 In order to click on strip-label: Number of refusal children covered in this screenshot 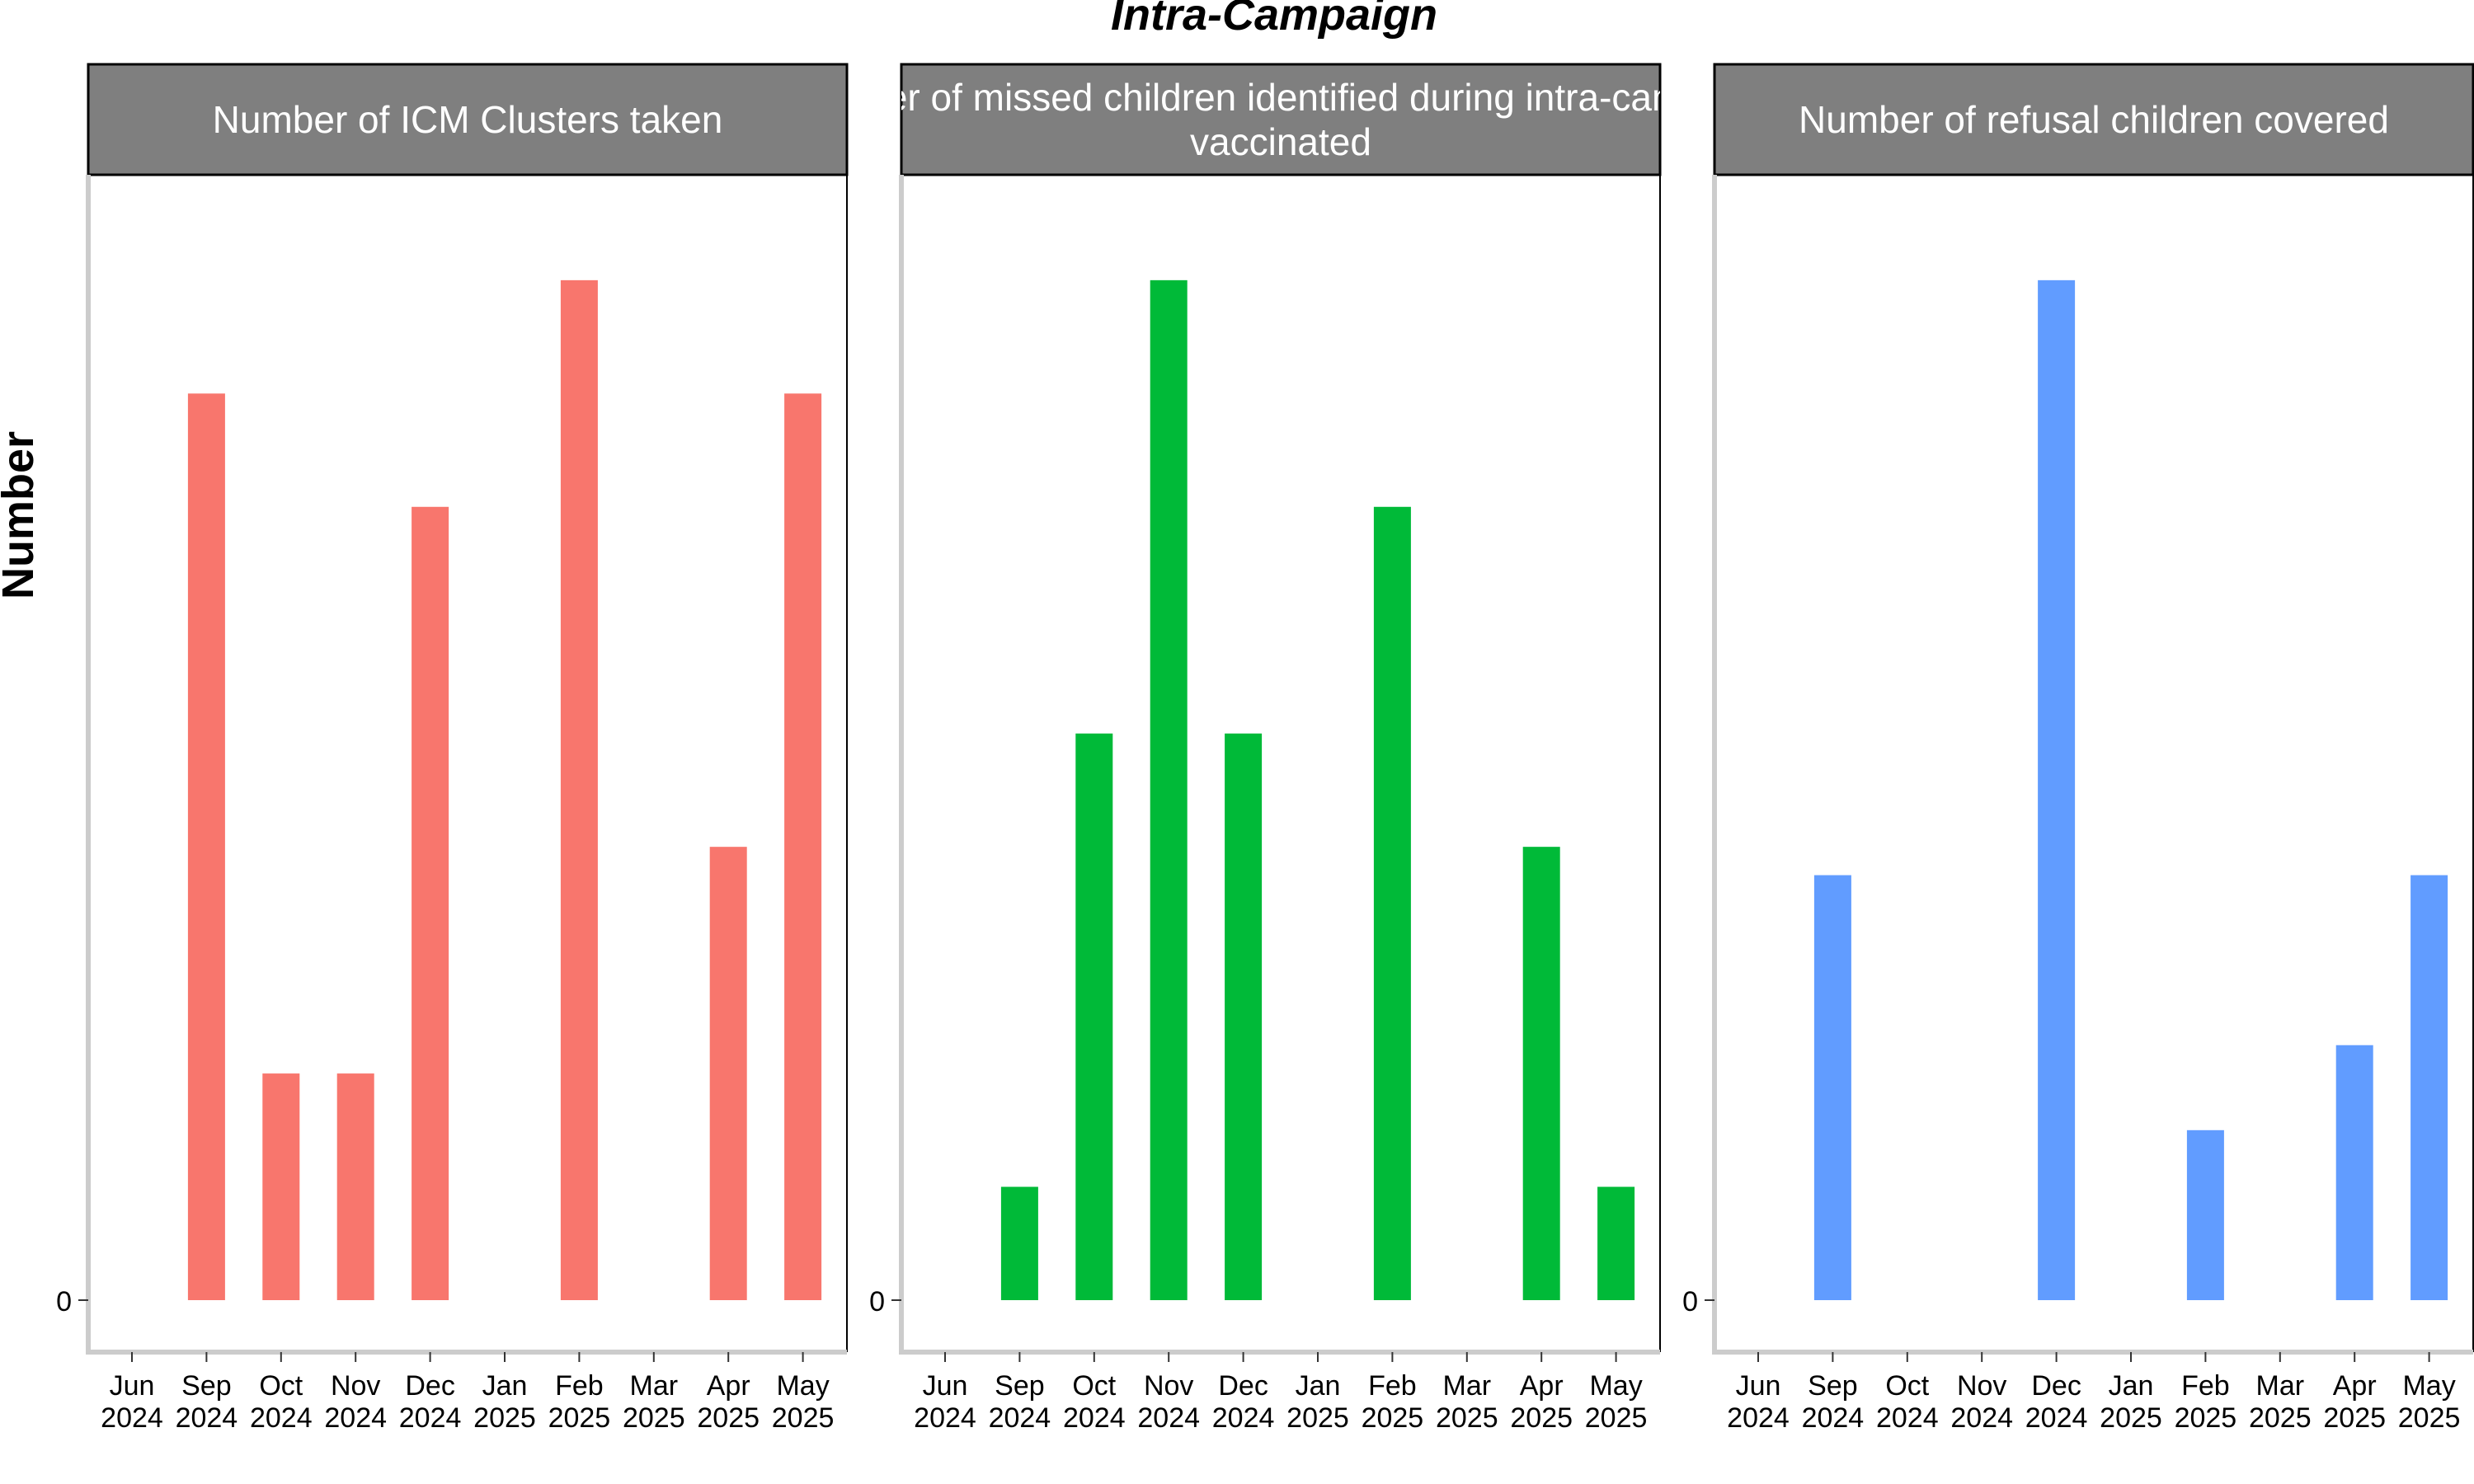, I will do `click(2094, 120)`.